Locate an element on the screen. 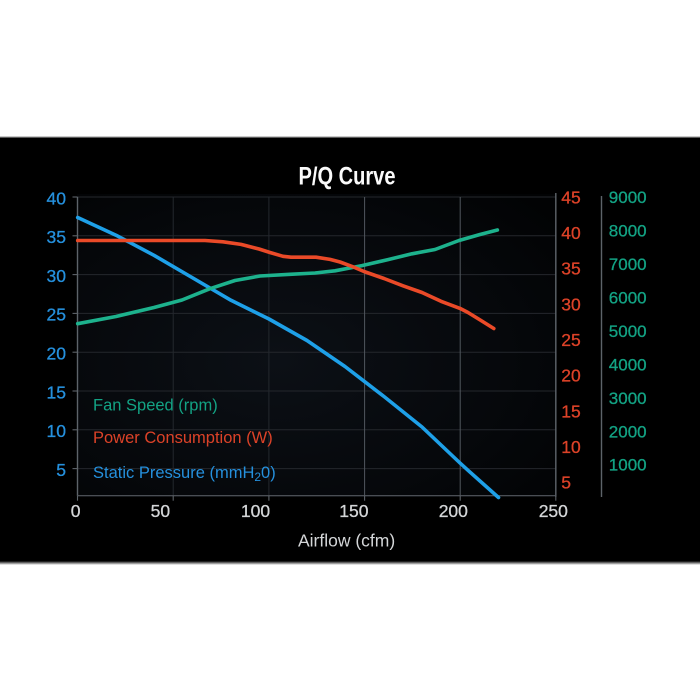 Image resolution: width=700 pixels, height=700 pixels. svg-text: Power Consumption (W) is located at coordinates (183, 438).